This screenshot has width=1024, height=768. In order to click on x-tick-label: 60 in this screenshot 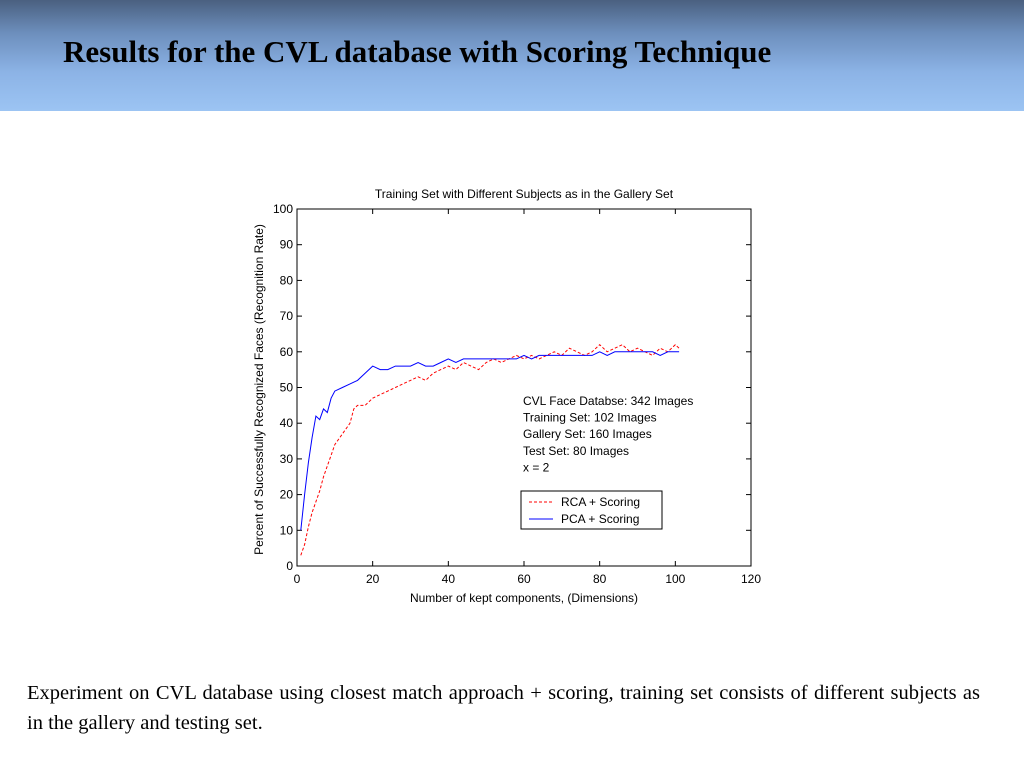, I will do `click(524, 579)`.